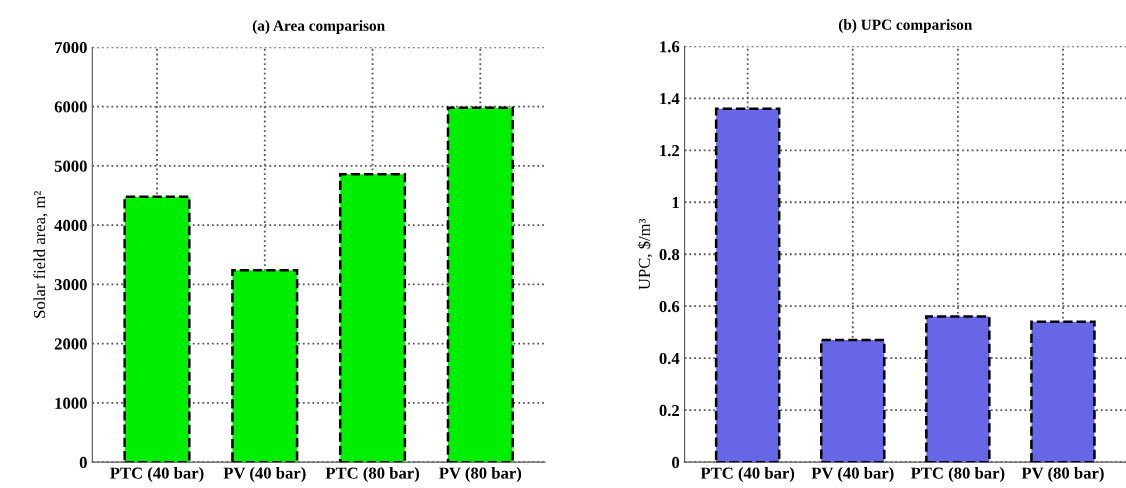  What do you see at coordinates (70, 285) in the screenshot?
I see `y-tick-label: 3000` at bounding box center [70, 285].